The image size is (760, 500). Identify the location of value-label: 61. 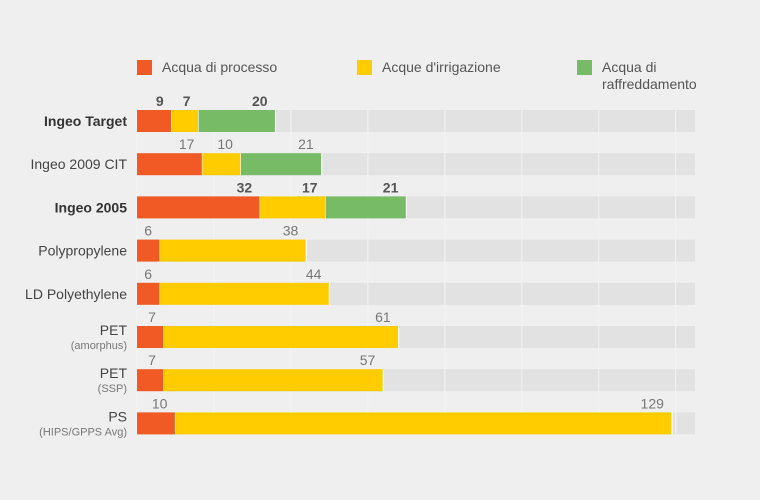
(383, 317).